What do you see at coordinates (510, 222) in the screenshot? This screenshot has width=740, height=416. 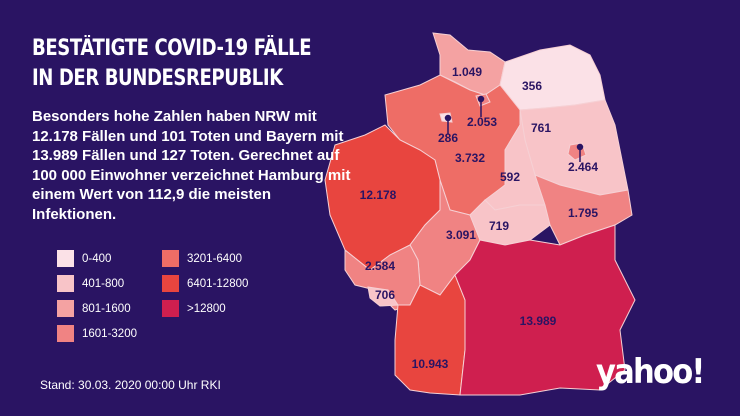 I see `state-thueringen` at bounding box center [510, 222].